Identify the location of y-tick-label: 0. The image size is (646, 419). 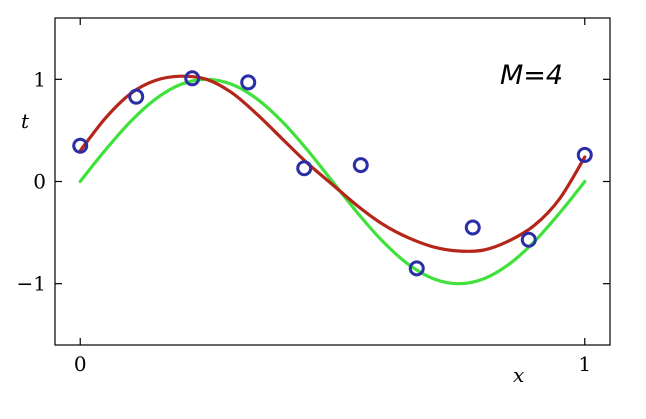
(39, 182).